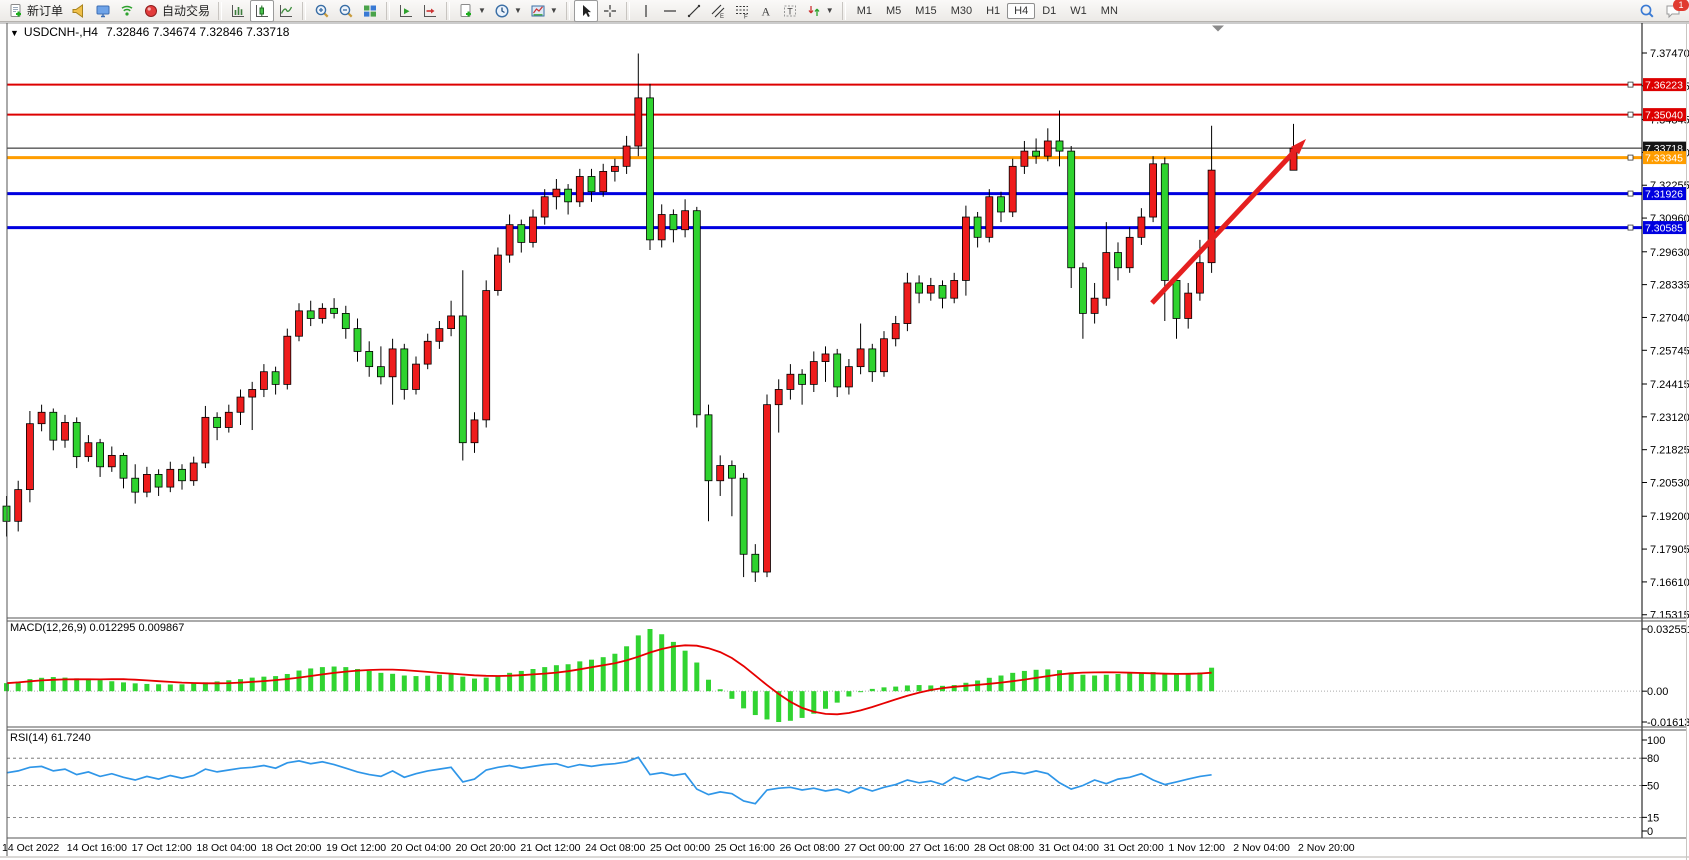 This screenshot has height=860, width=1689. What do you see at coordinates (79, 11) in the screenshot?
I see `horn-button` at bounding box center [79, 11].